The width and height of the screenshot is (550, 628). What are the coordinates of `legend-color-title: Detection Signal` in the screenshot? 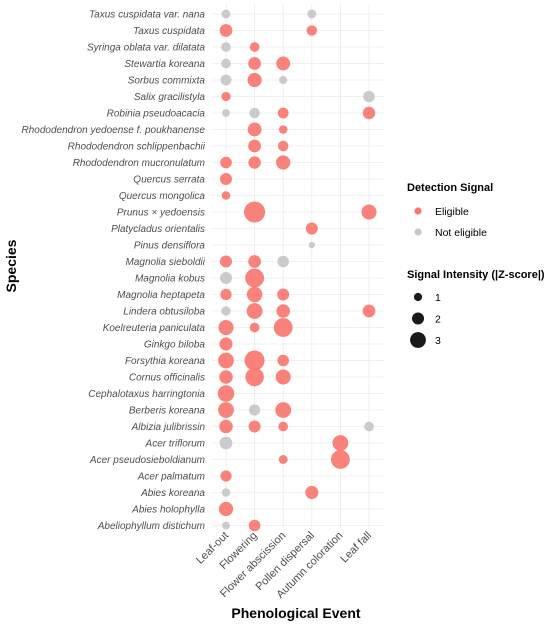 It's located at (450, 188).